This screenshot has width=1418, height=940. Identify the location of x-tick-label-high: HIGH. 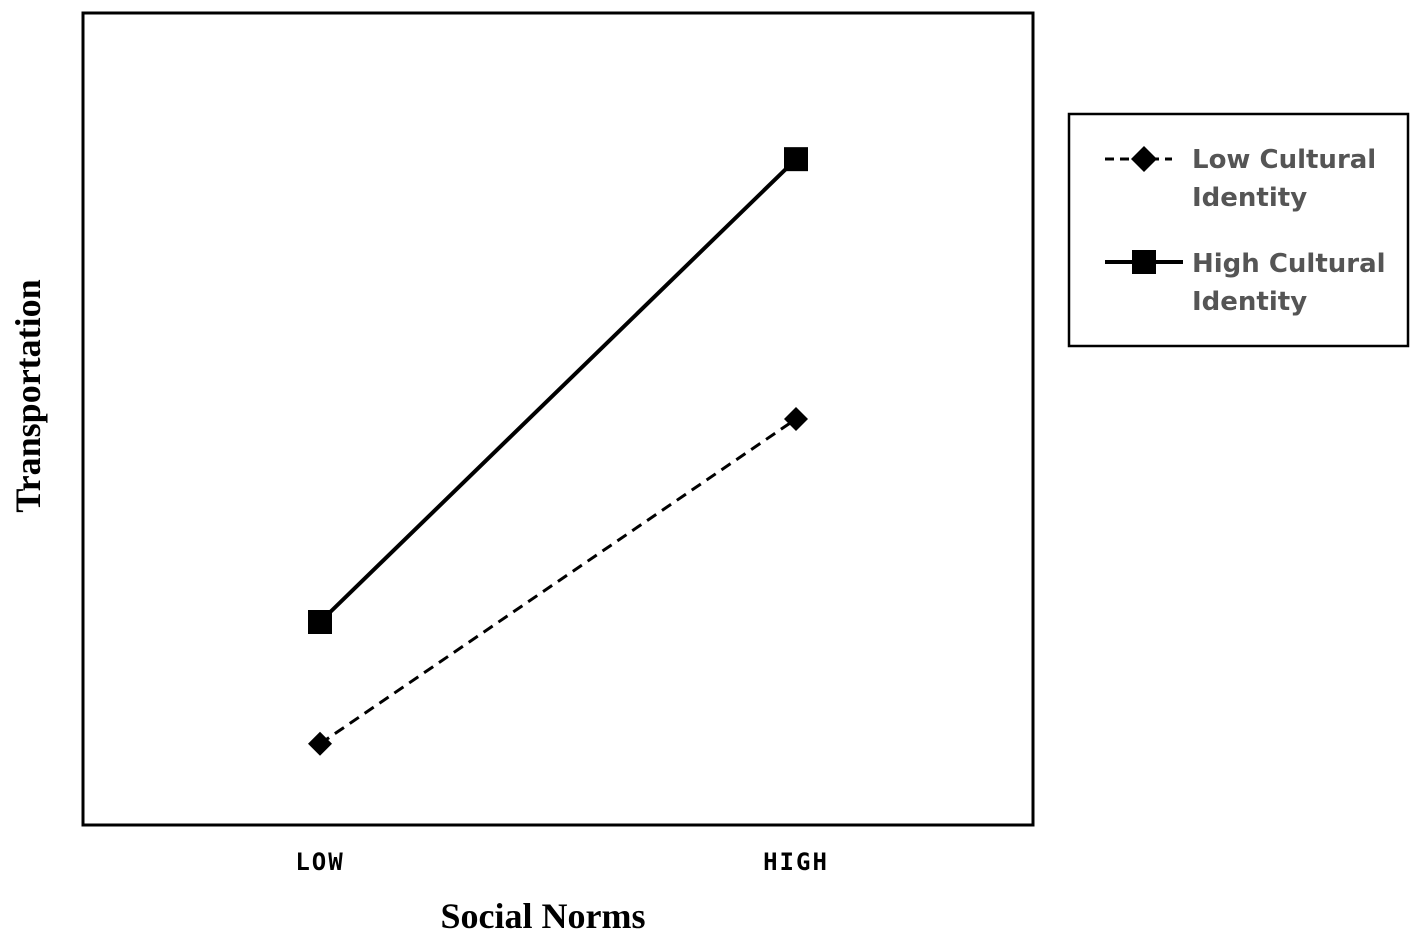
(796, 862).